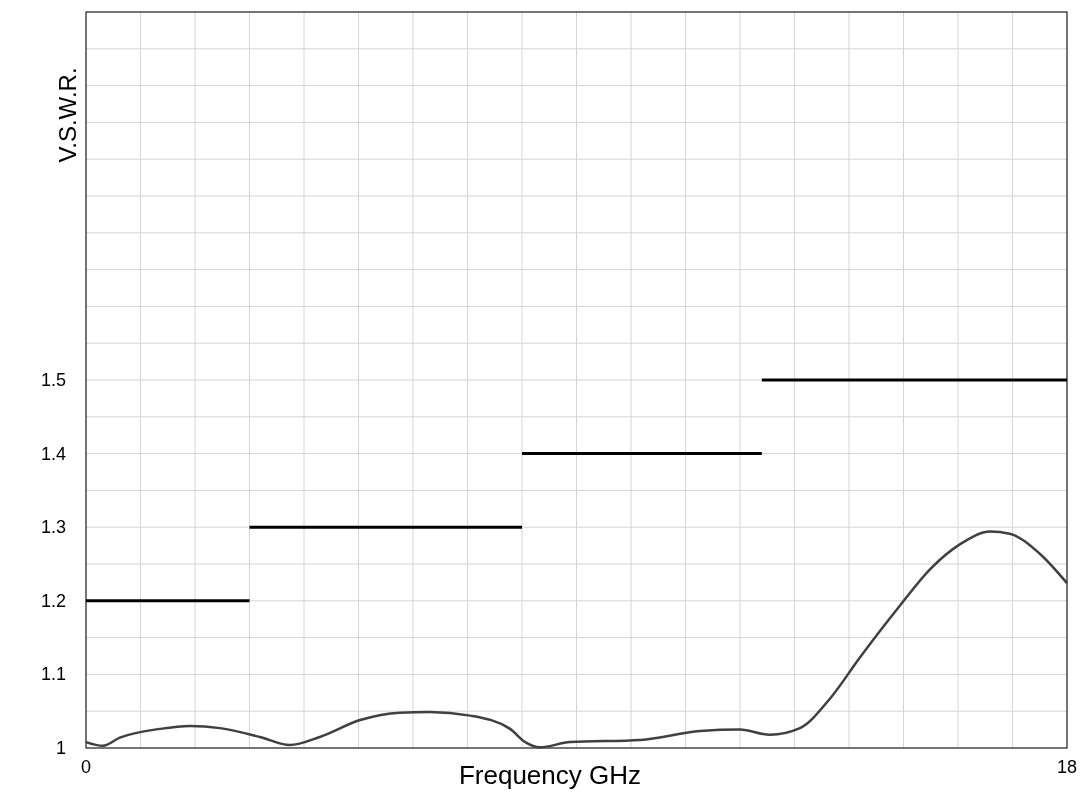 The width and height of the screenshot is (1082, 796). What do you see at coordinates (53, 527) in the screenshot?
I see `y-tick-label: 1.3` at bounding box center [53, 527].